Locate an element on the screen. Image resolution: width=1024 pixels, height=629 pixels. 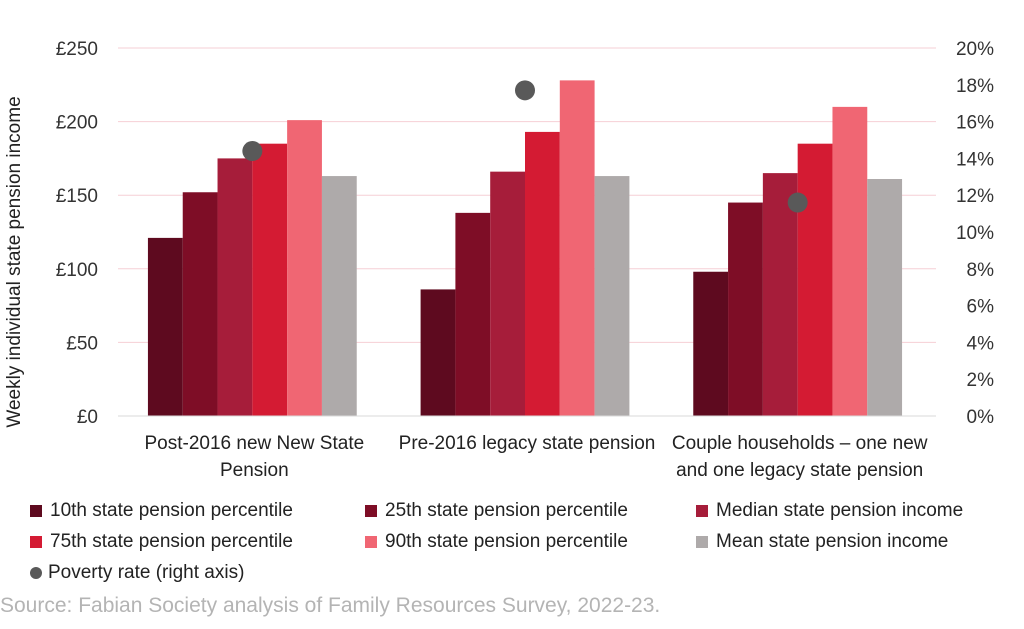
right-tick-label: 14% is located at coordinates (975, 159).